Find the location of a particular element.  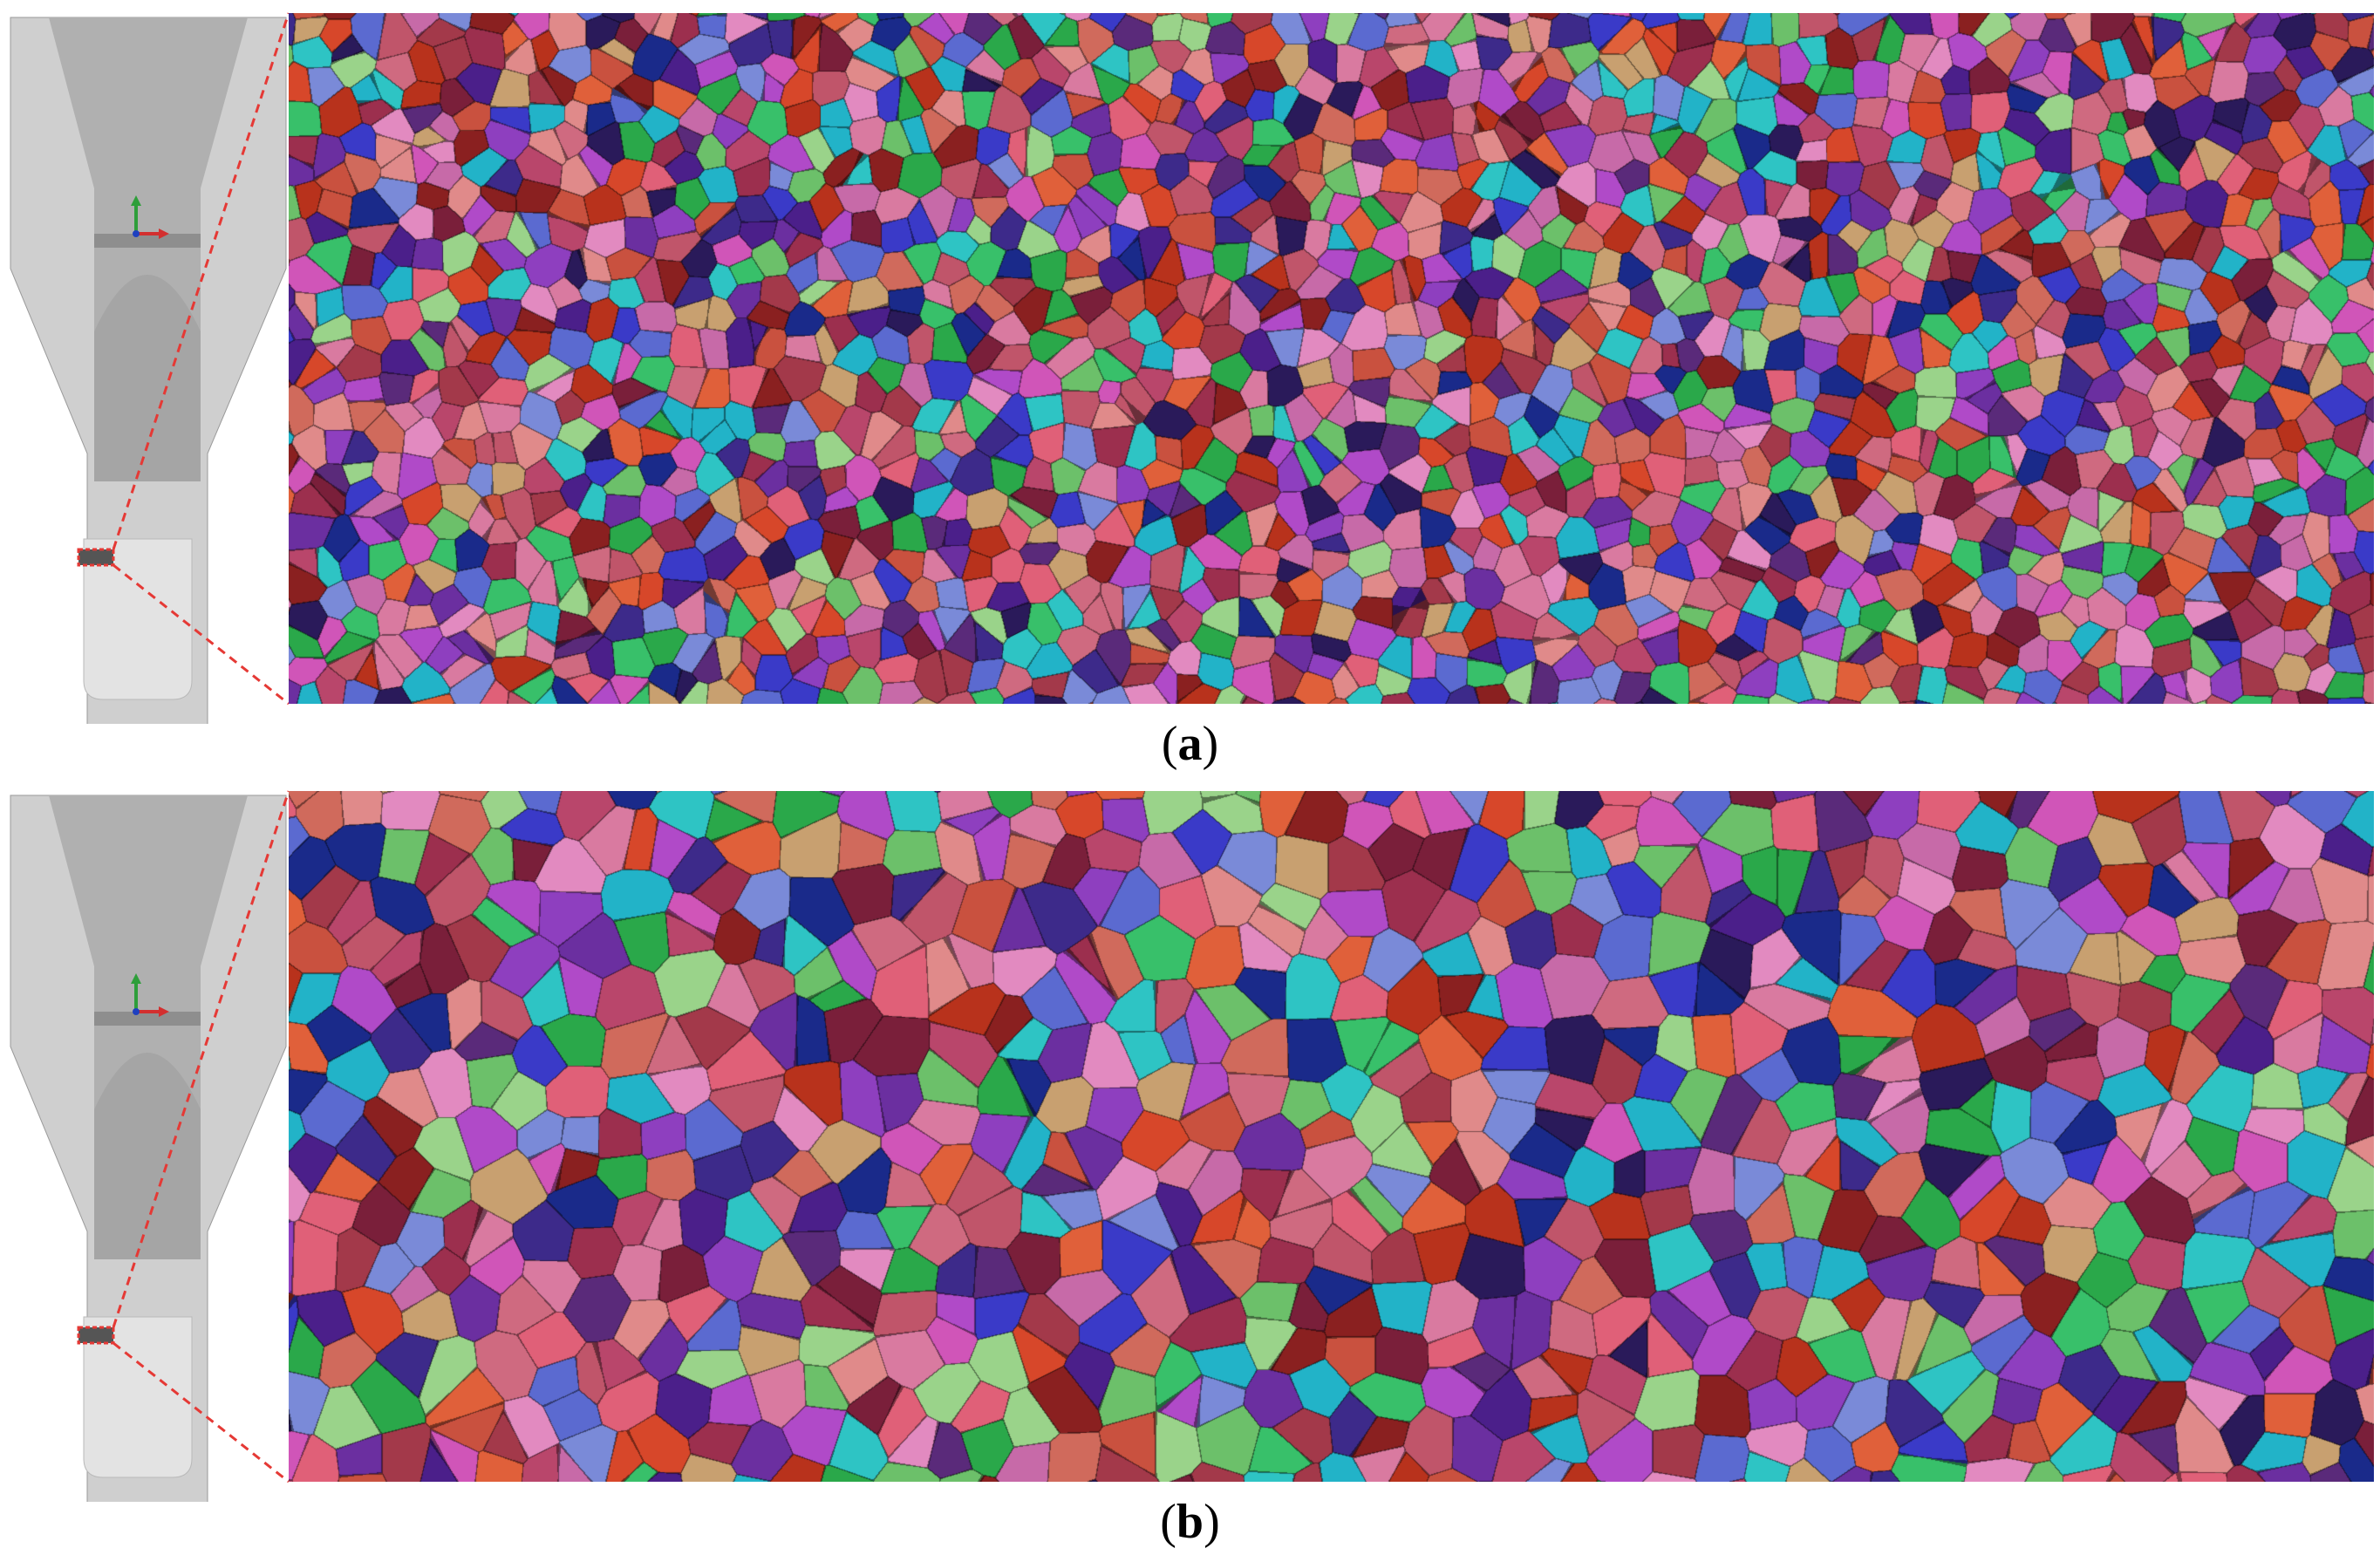

panel-caption: (a) is located at coordinates (1190, 744).